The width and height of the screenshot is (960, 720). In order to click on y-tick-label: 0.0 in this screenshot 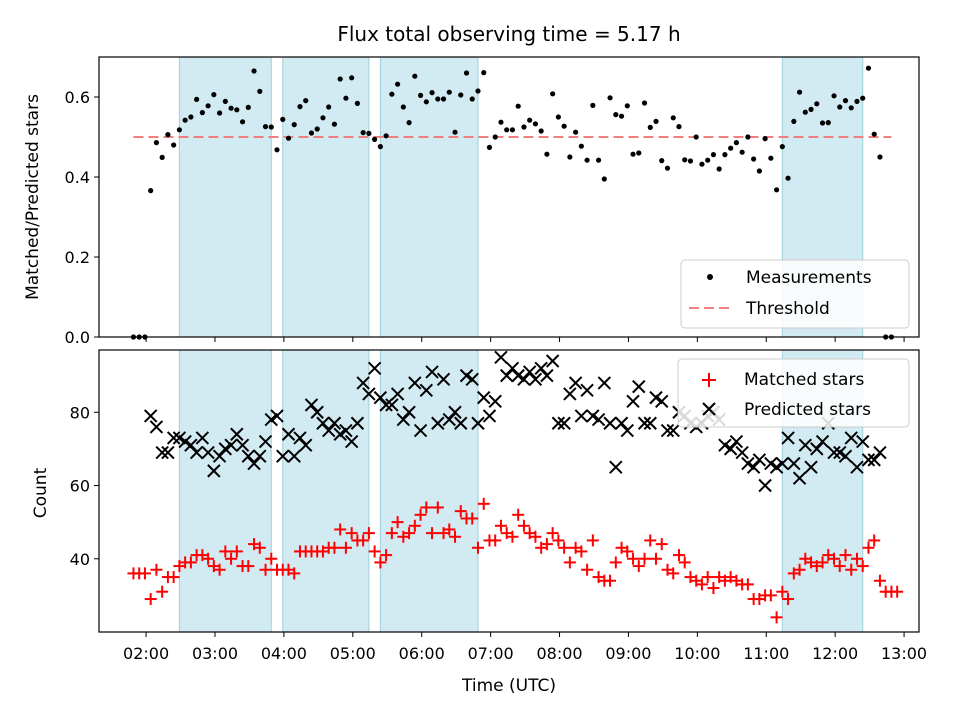, I will do `click(77, 337)`.